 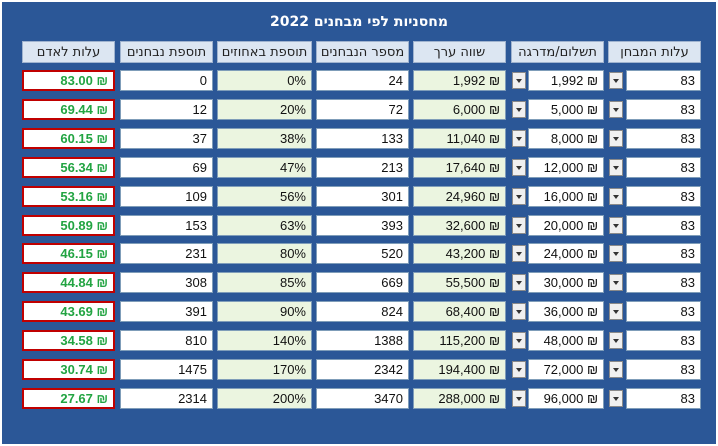 I want to click on num-examinees-cell: 824, so click(x=362, y=312).